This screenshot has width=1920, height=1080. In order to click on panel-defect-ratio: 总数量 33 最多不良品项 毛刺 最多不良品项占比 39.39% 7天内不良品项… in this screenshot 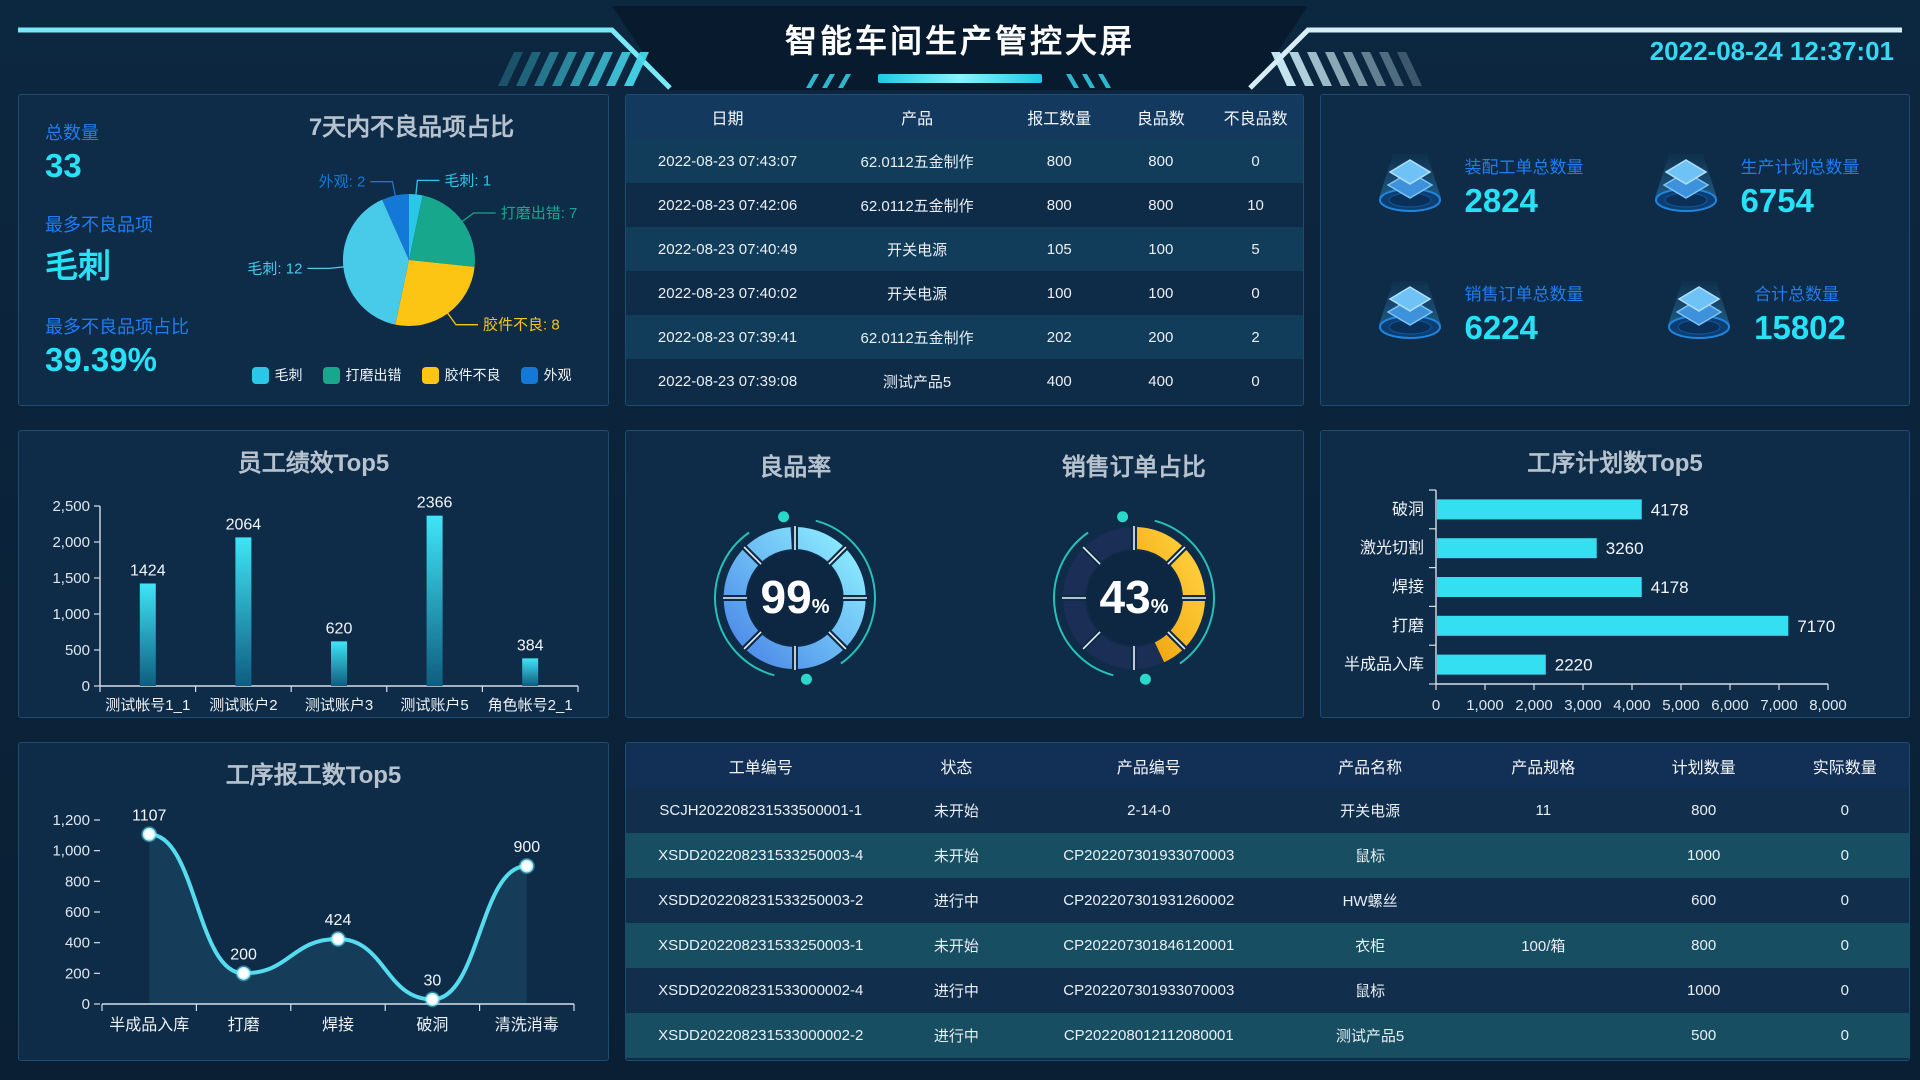, I will do `click(313, 250)`.